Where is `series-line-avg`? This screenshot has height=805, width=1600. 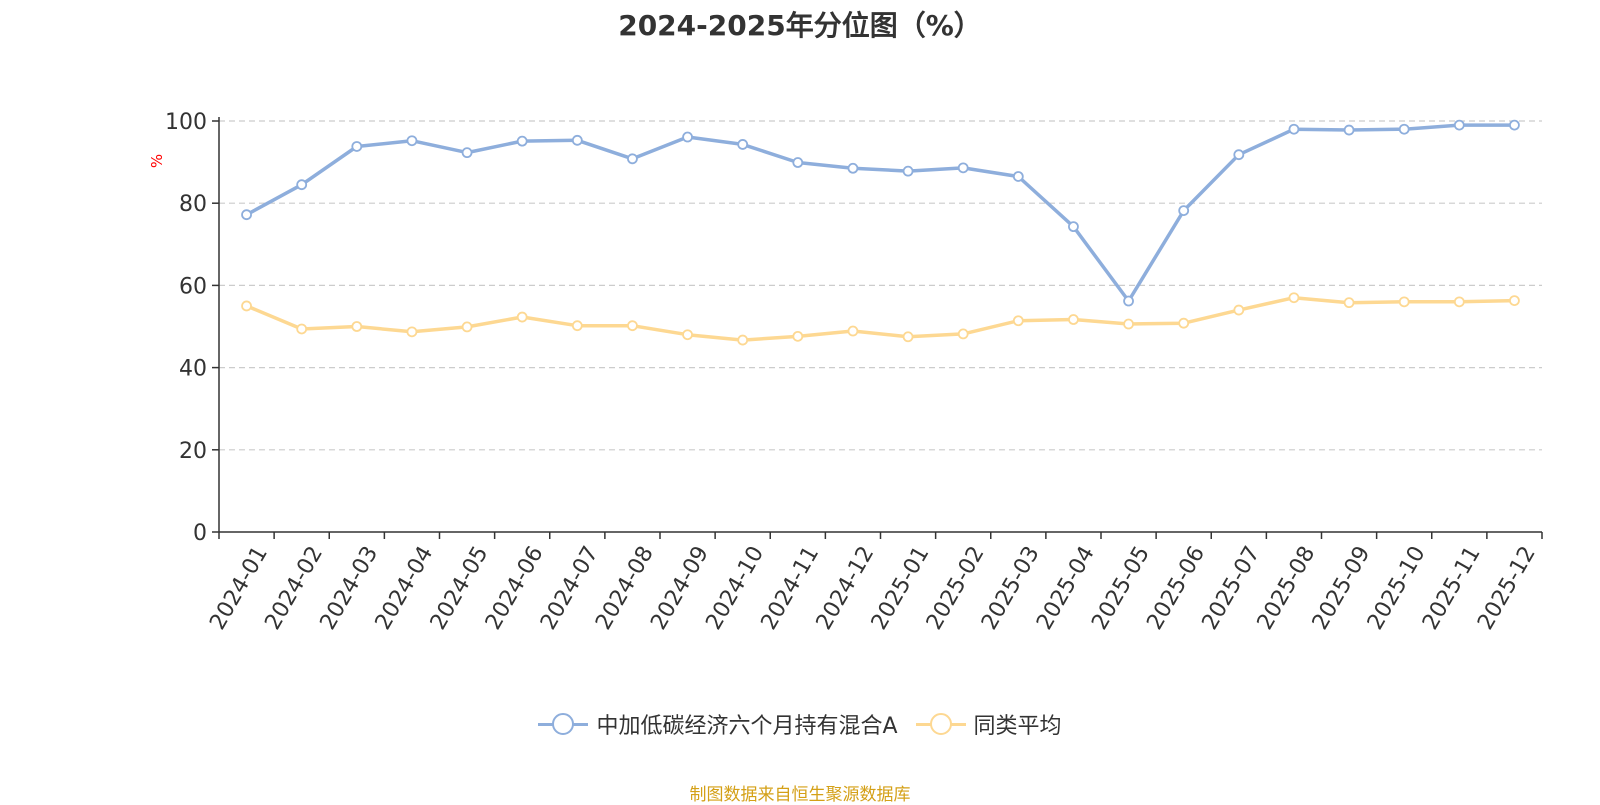
series-line-avg is located at coordinates (880, 318).